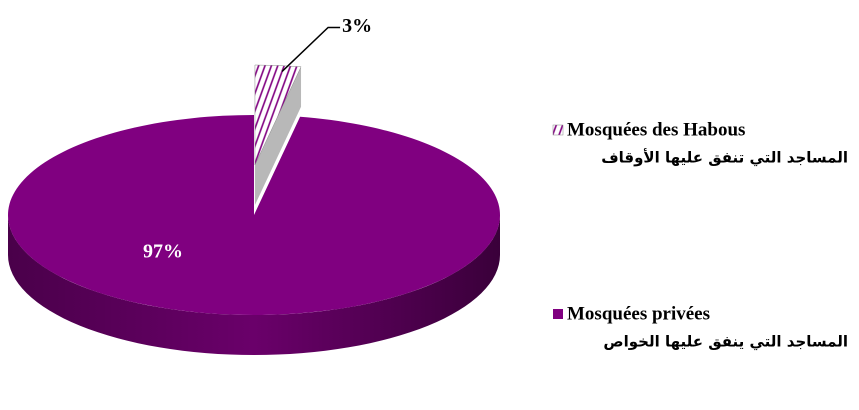 The image size is (859, 410). What do you see at coordinates (725, 342) in the screenshot?
I see `legend-label-ar: المساجد التي ينفق عليها الخواص` at bounding box center [725, 342].